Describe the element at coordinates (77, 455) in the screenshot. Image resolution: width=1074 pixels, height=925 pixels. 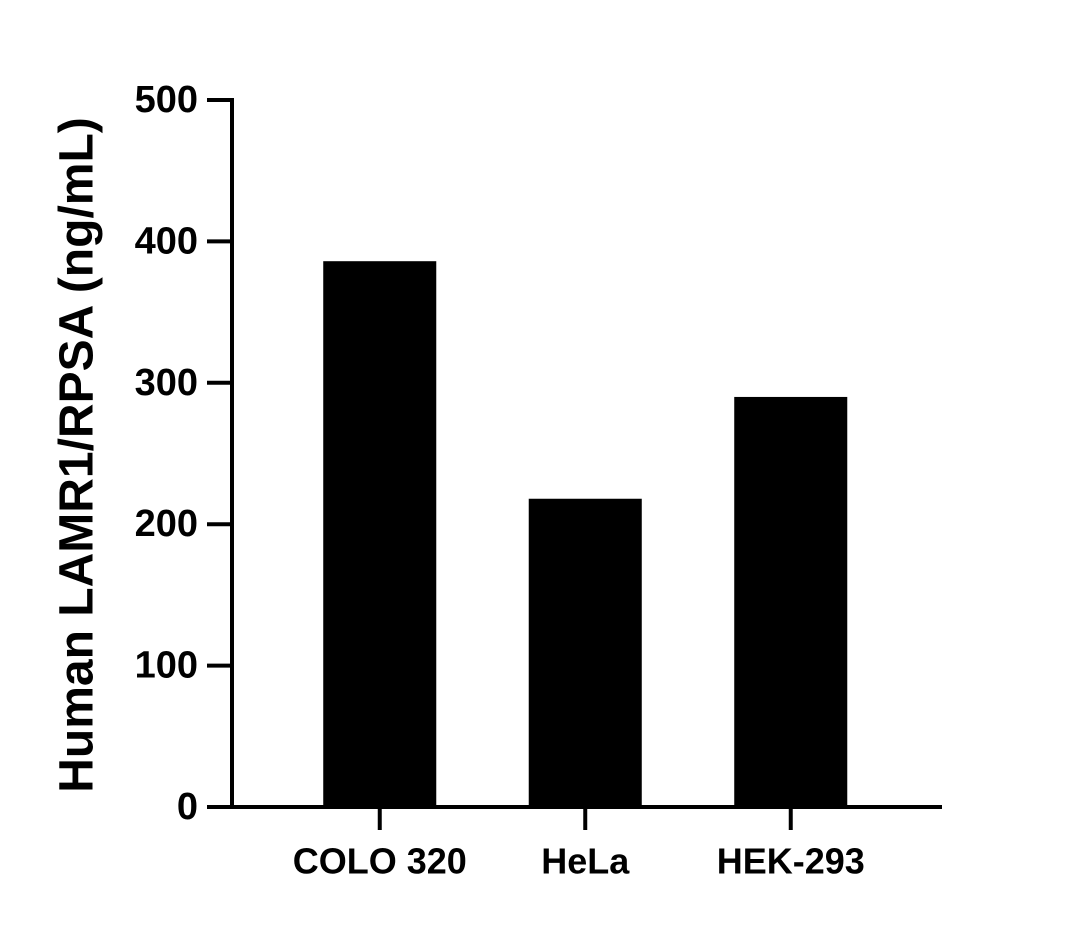
I see `y-axis-label: Human LAMR1/RPSA (ng/mL)` at that location.